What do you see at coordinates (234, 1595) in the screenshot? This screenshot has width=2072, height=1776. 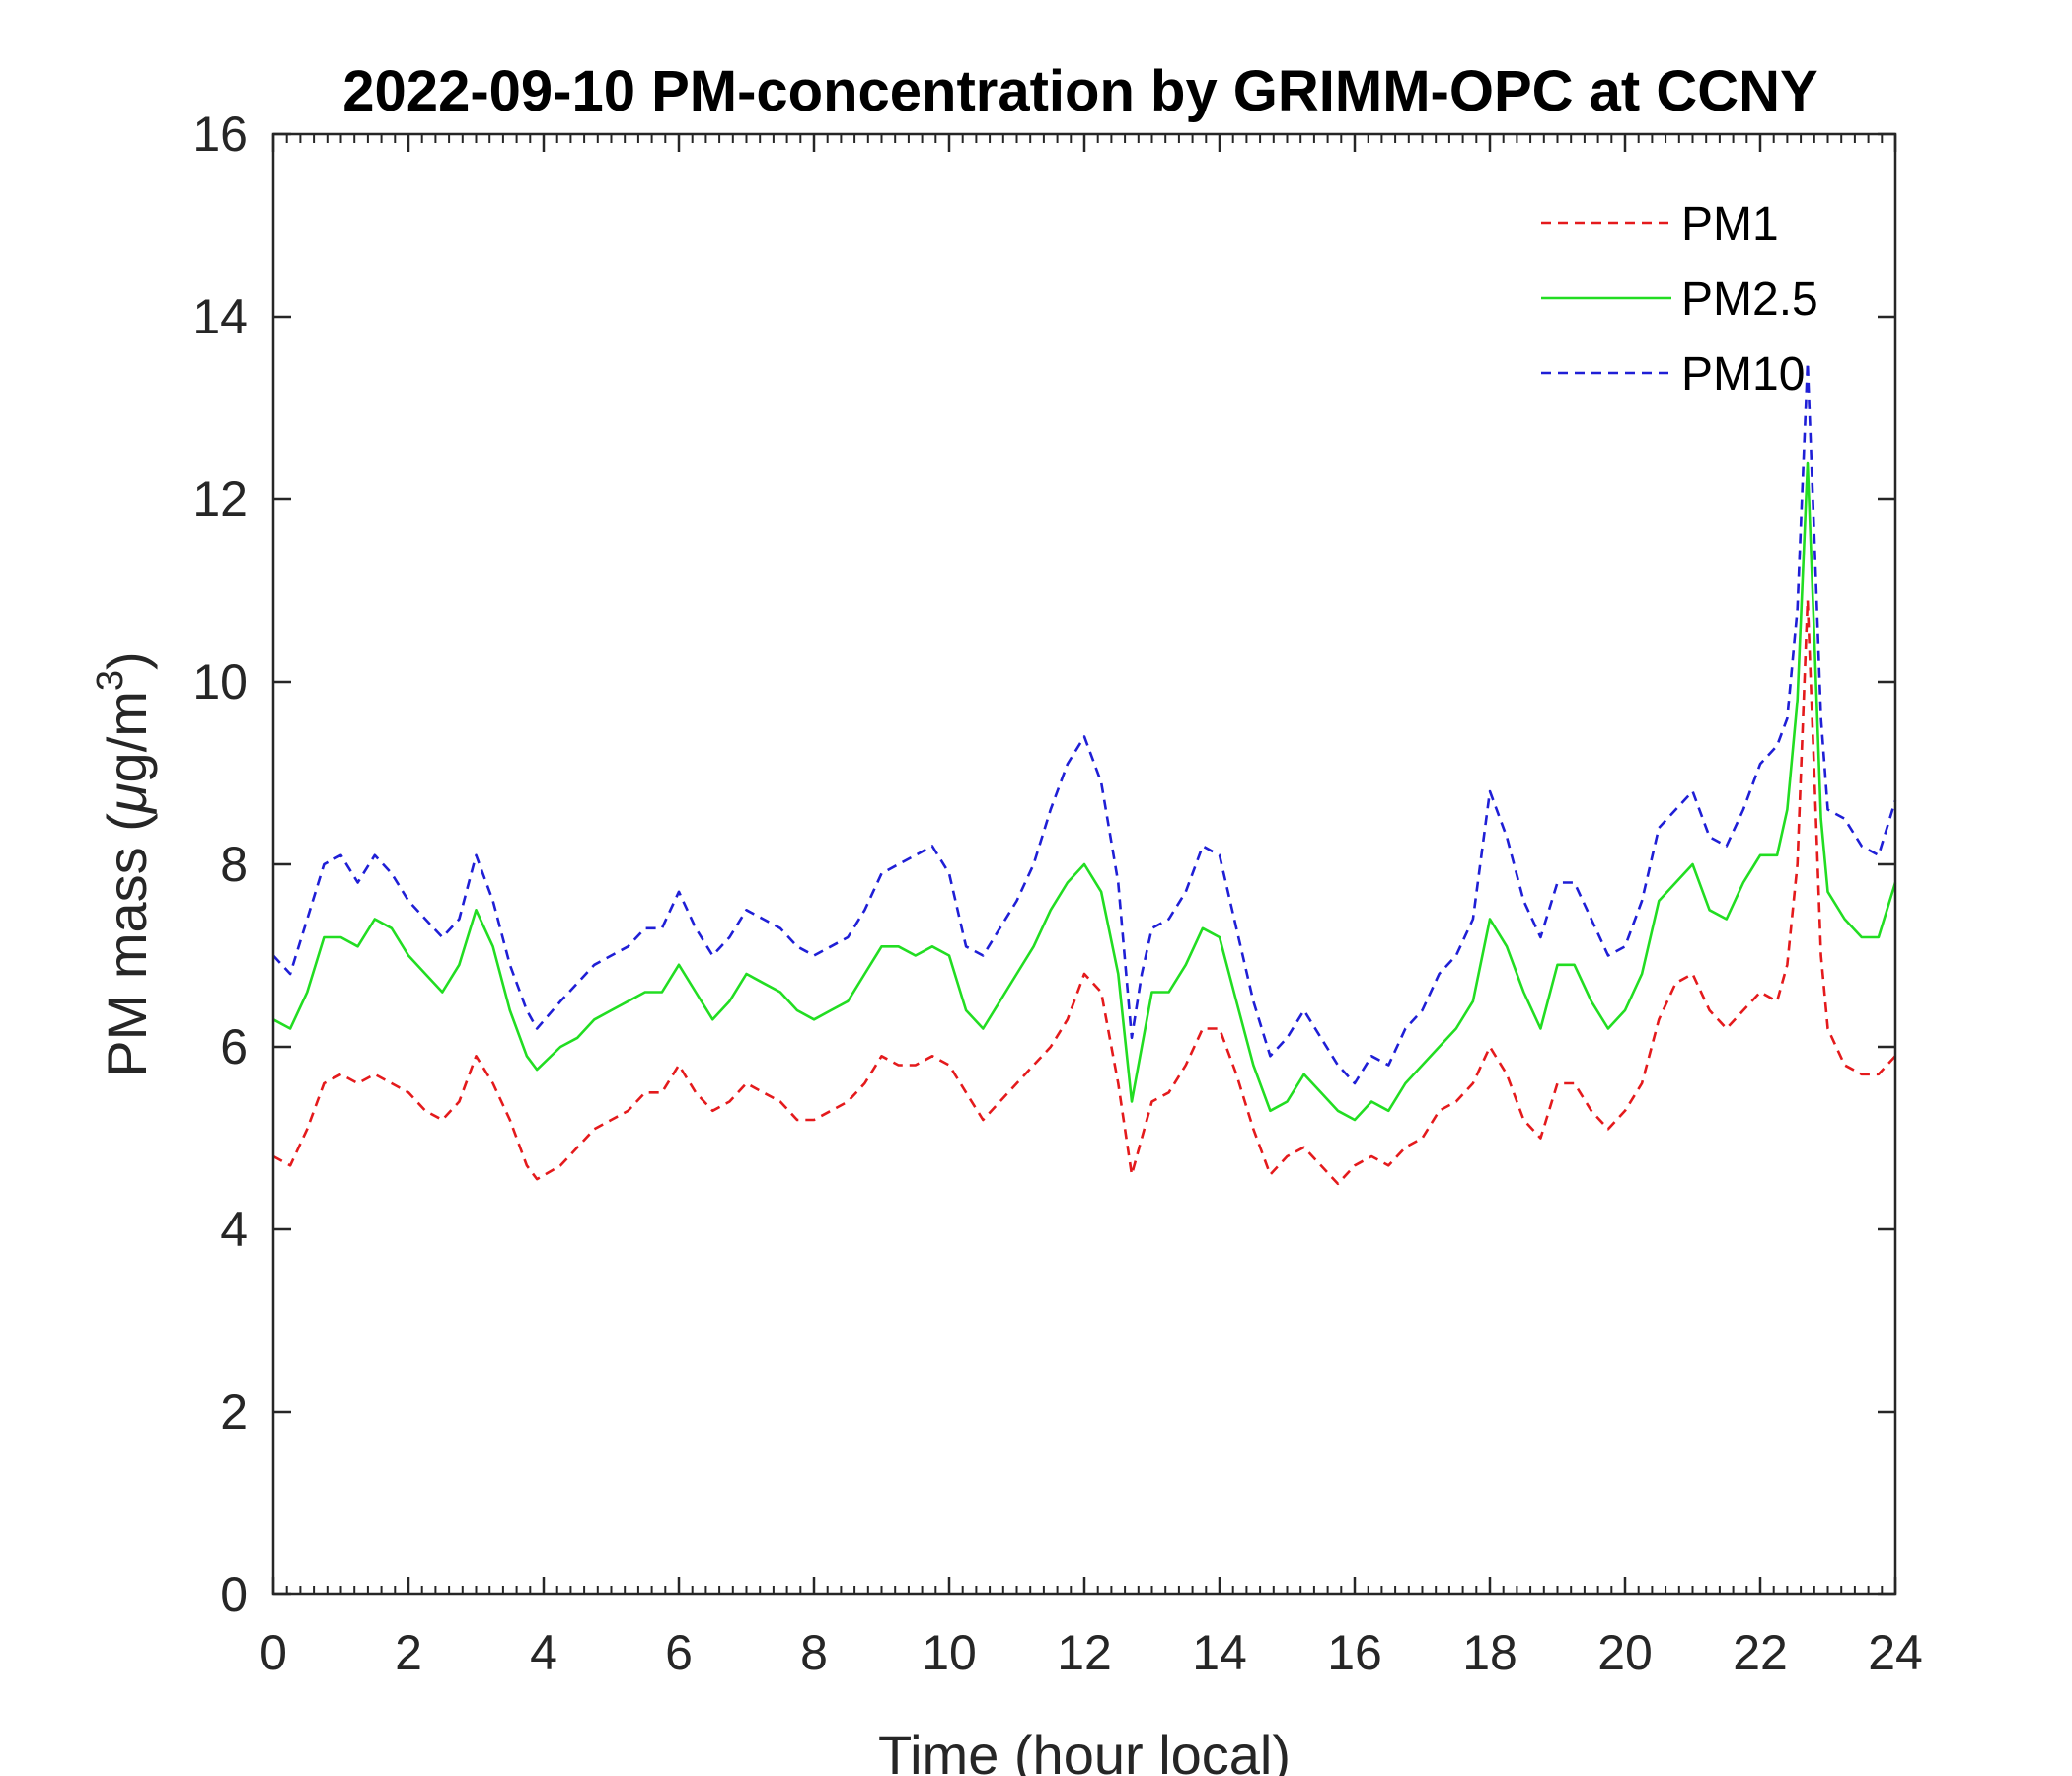 I see `y-tick-label: 0` at bounding box center [234, 1595].